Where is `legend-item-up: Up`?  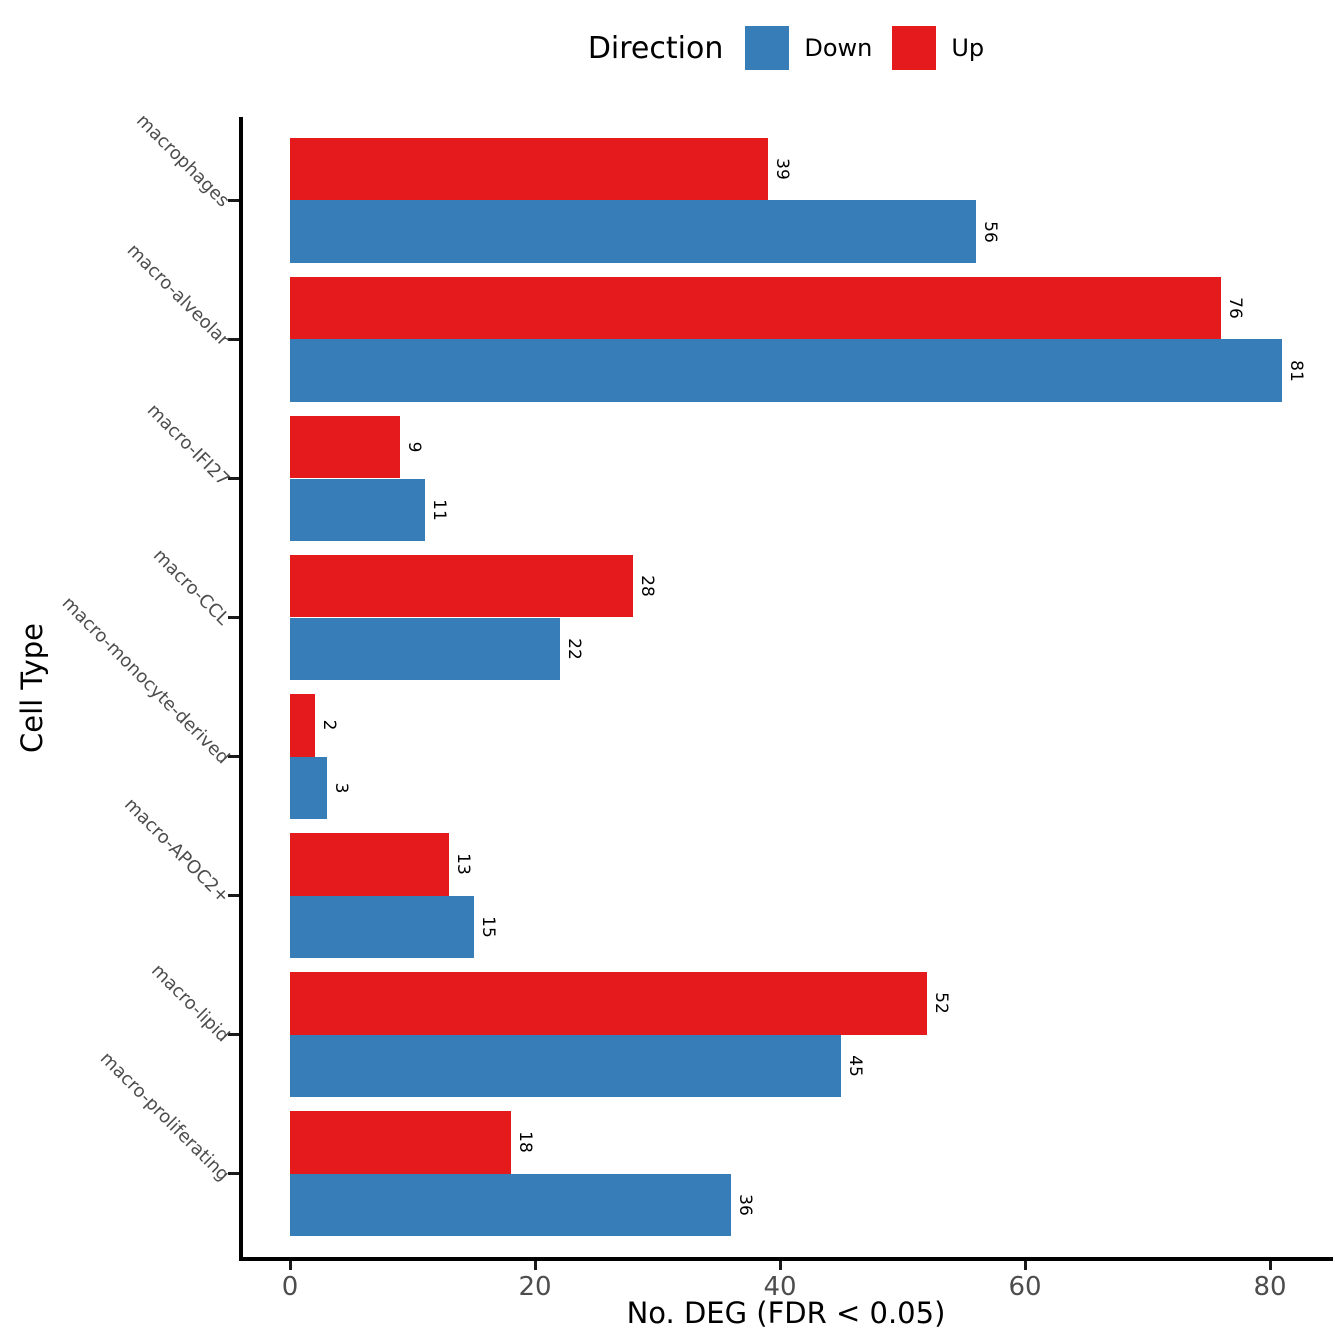
legend-item-up: Up is located at coordinates (938, 48).